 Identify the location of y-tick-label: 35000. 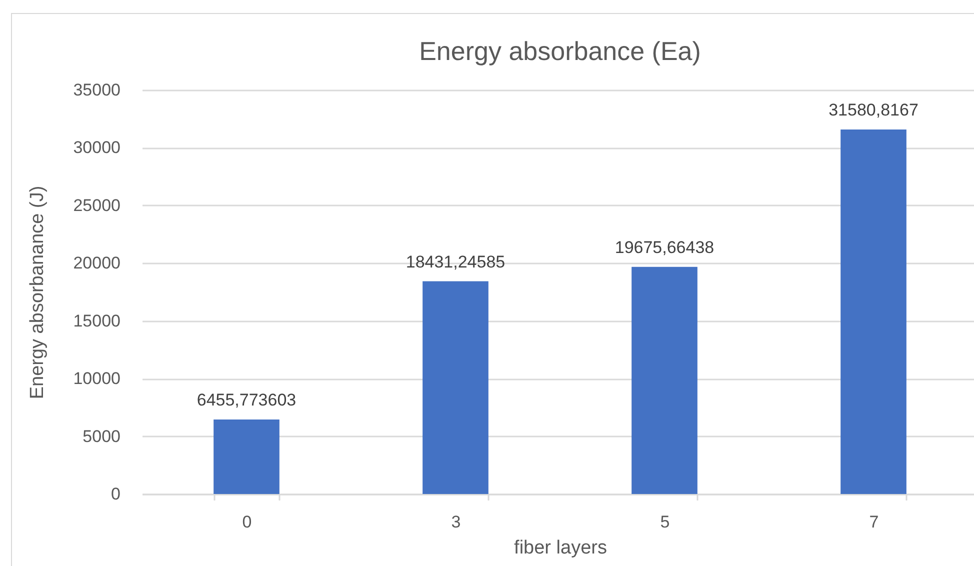
(96, 90).